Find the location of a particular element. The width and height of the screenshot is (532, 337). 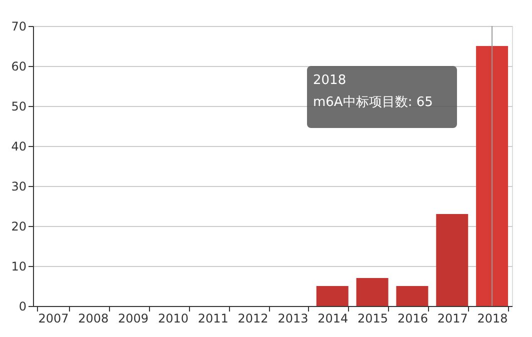

x-tick-label: 2016 is located at coordinates (412, 319).